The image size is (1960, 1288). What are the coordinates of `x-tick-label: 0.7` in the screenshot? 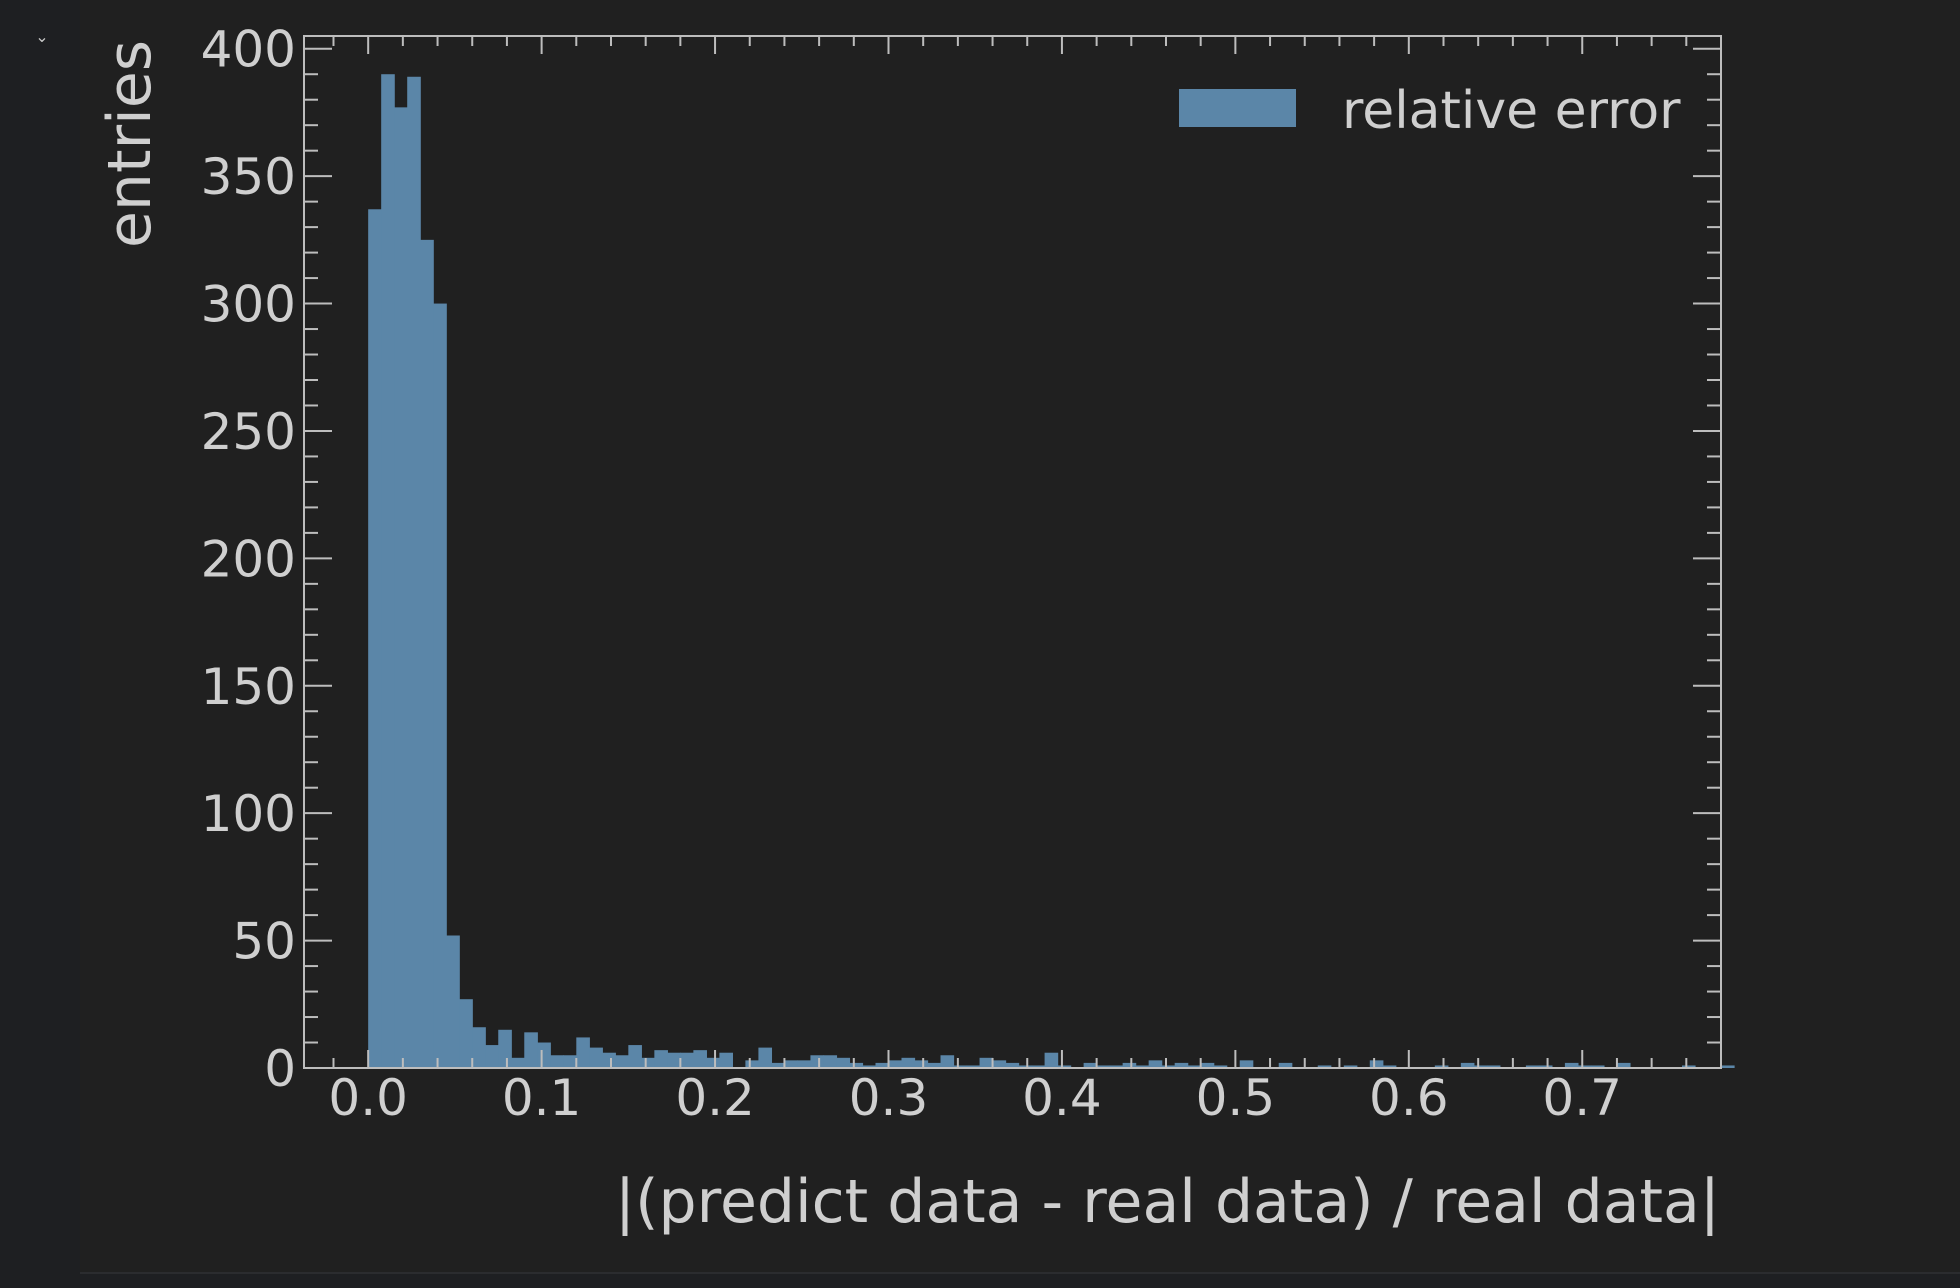 It's located at (1582, 1098).